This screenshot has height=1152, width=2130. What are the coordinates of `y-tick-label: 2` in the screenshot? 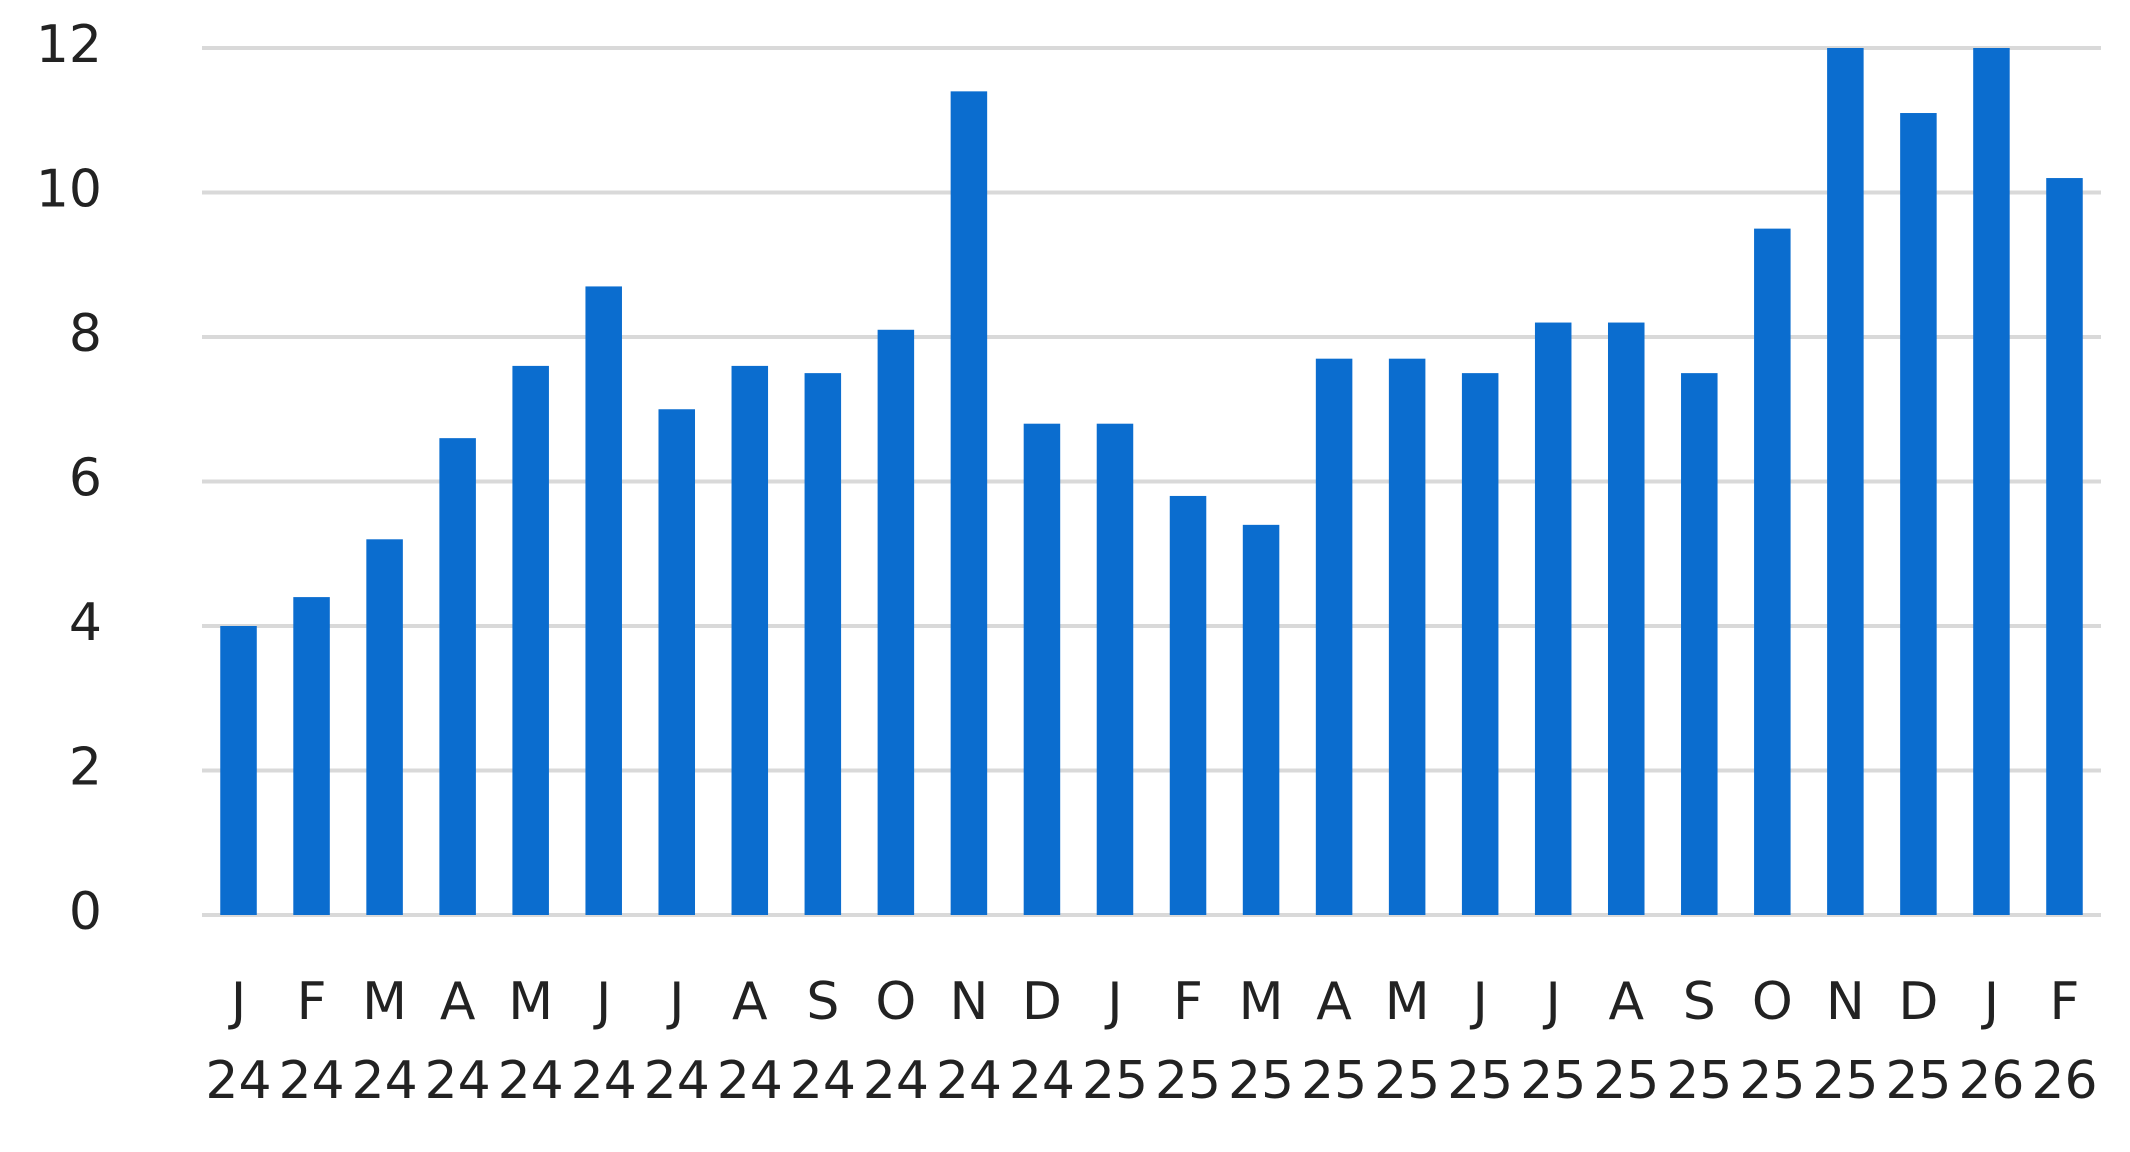 It's located at (85, 768).